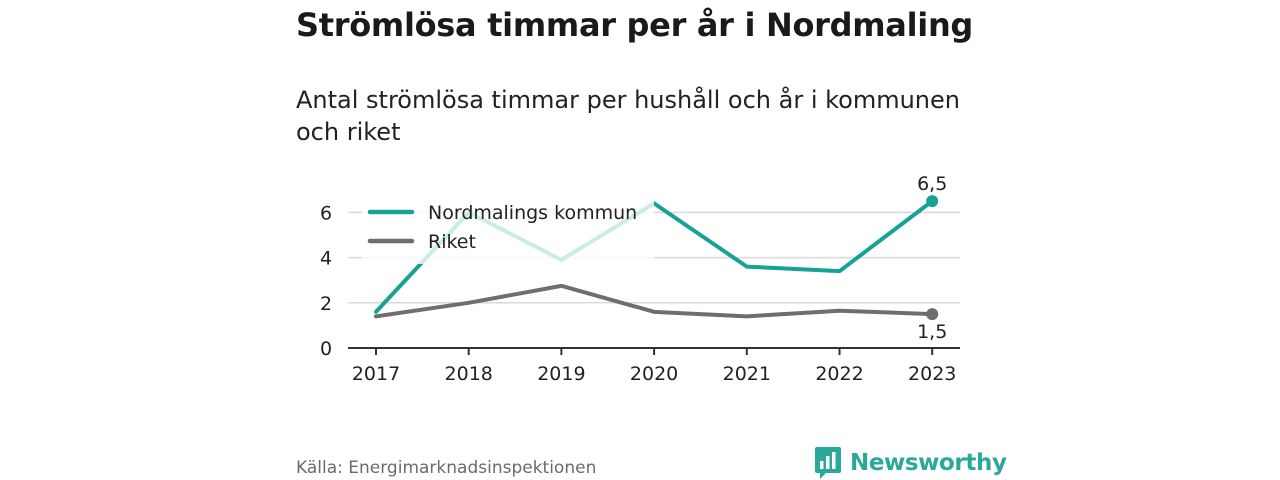  What do you see at coordinates (635, 25) in the screenshot?
I see `chart-title: Strömlösa timmar per år i Nordmaling` at bounding box center [635, 25].